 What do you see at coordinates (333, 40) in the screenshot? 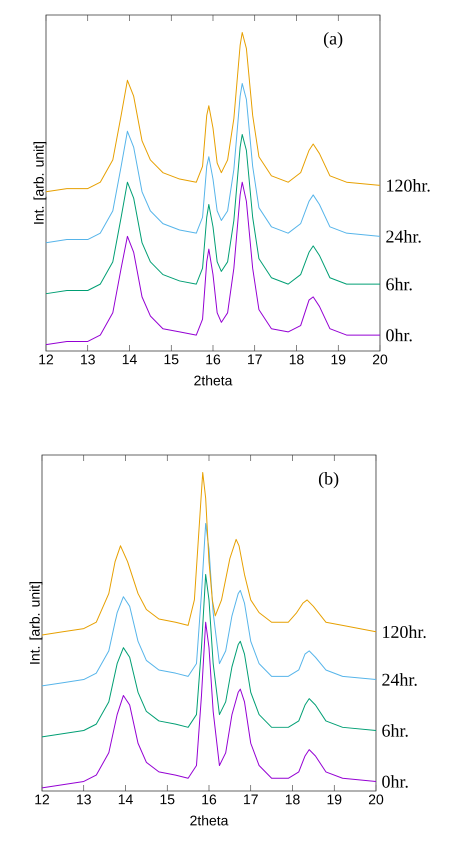
I see `annotation: (a)` at bounding box center [333, 40].